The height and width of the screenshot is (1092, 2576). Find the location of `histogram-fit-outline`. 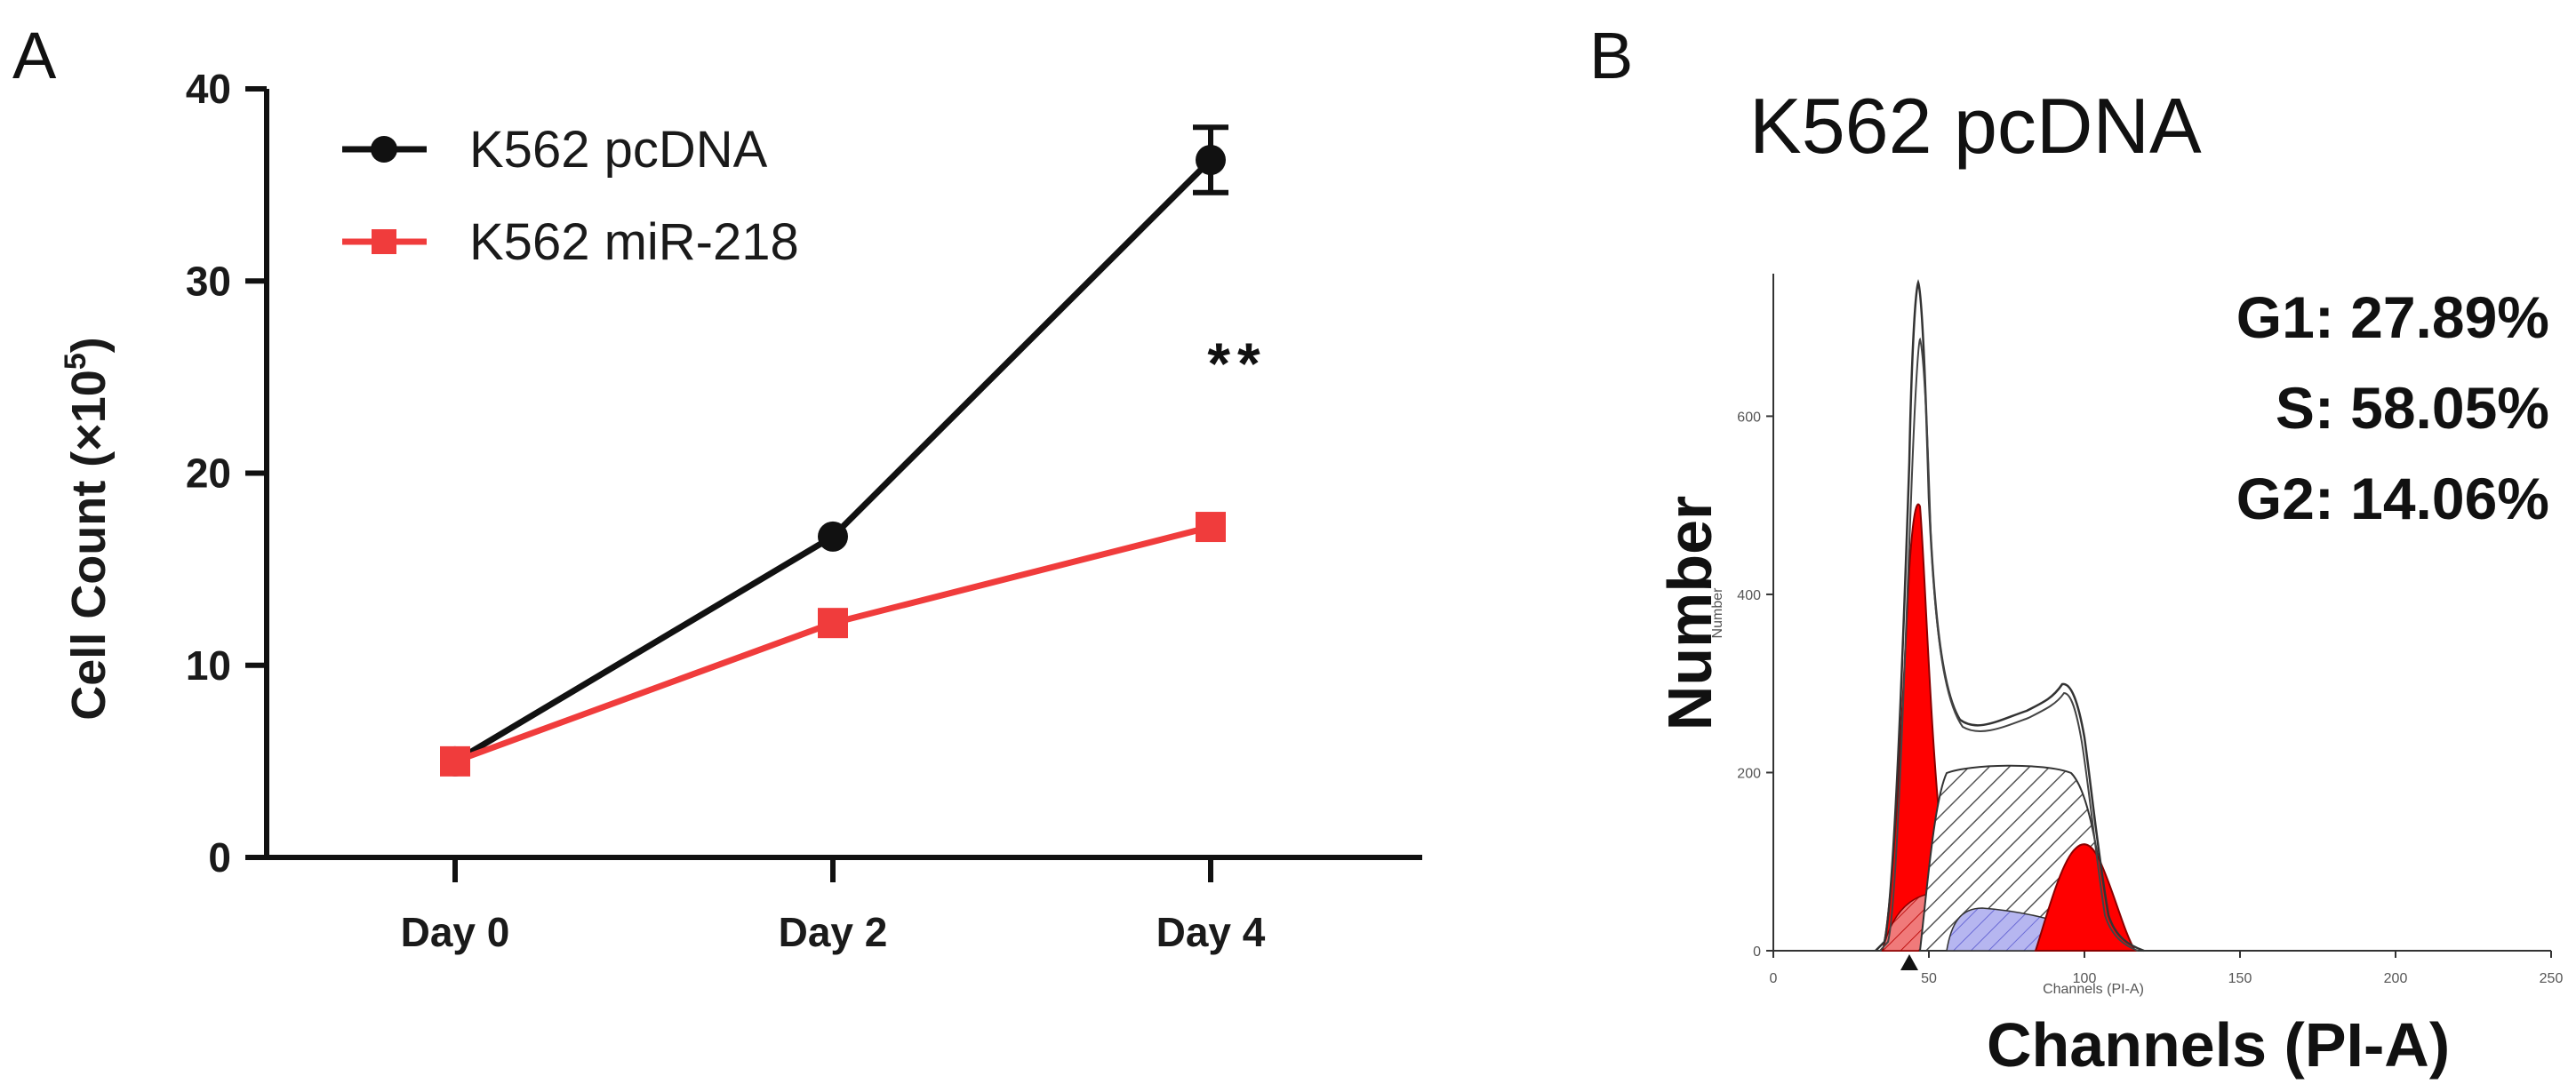

histogram-fit-outline is located at coordinates (2009, 644).